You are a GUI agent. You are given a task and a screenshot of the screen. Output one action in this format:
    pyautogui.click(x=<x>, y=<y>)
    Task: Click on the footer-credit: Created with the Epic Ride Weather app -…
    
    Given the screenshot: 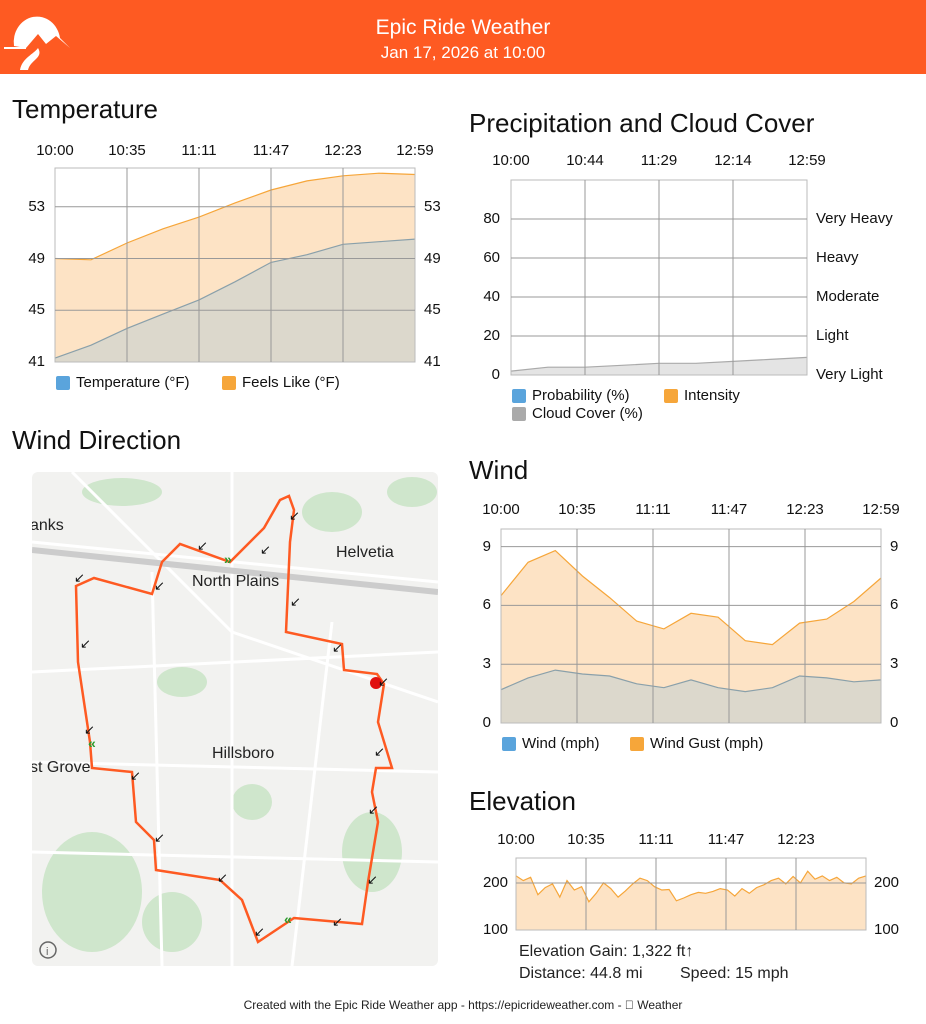 What is the action you would take?
    pyautogui.click(x=463, y=1005)
    